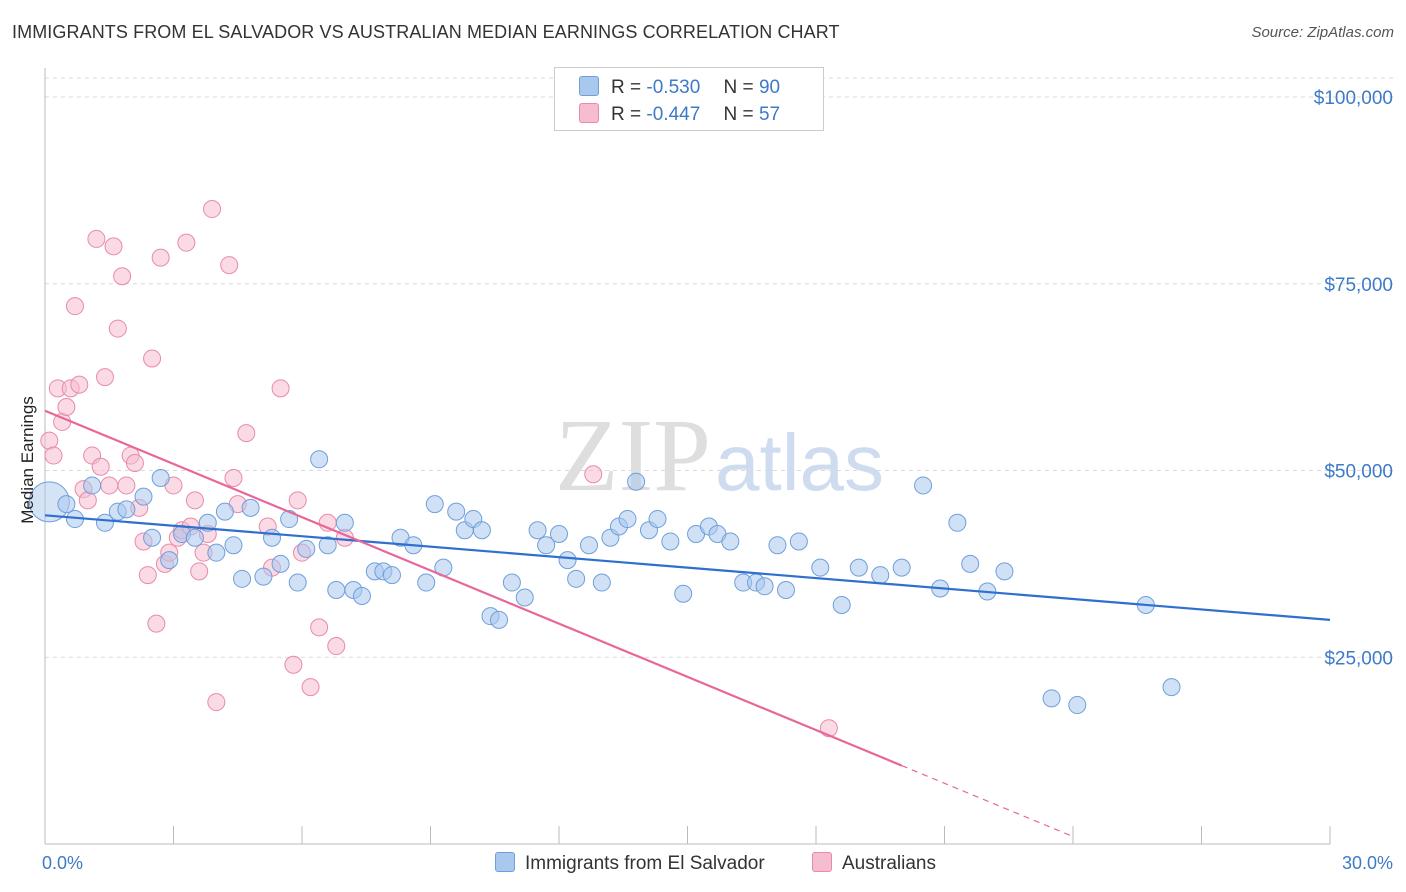 The image size is (1406, 892). I want to click on bottom-legend-label: Australians, so click(889, 863).